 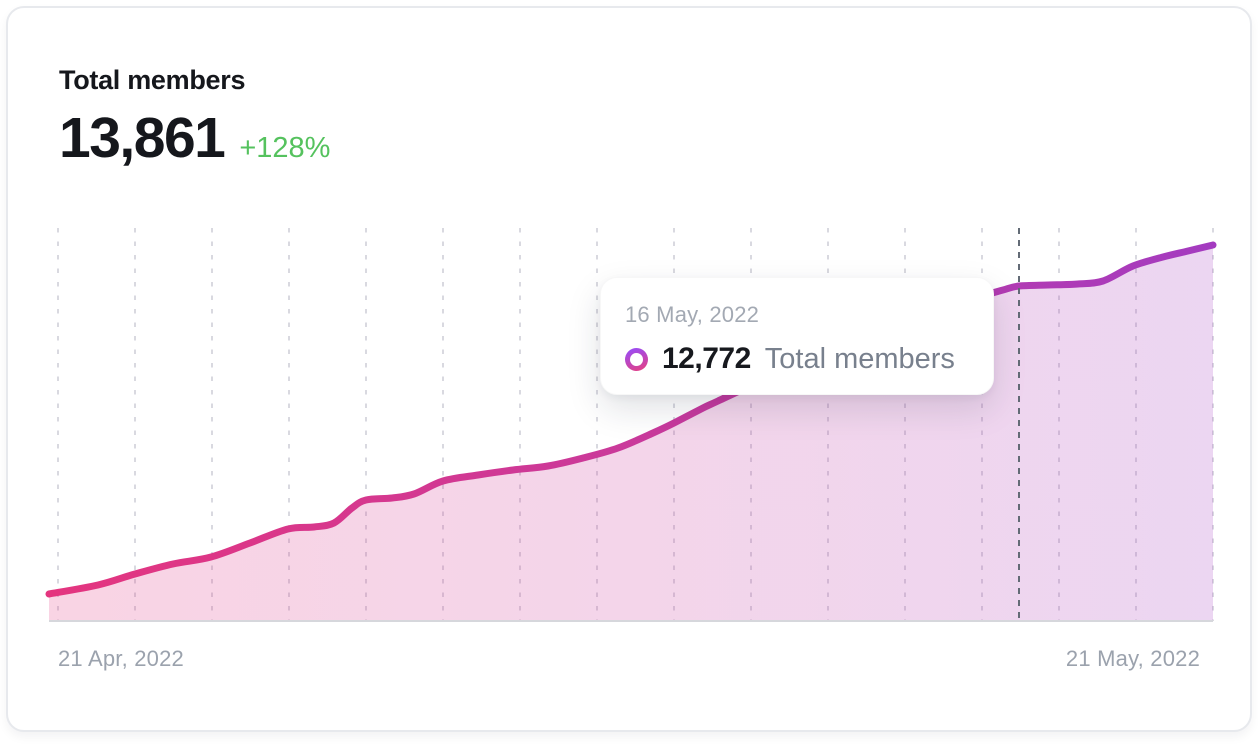 What do you see at coordinates (152, 80) in the screenshot?
I see `card-title: Total members` at bounding box center [152, 80].